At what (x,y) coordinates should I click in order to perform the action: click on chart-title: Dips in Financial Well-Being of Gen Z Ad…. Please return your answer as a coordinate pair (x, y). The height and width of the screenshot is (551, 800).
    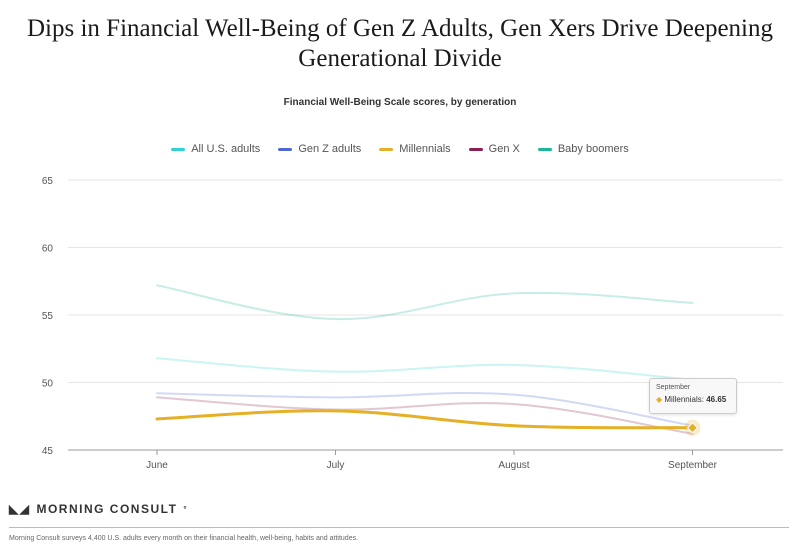
    Looking at the image, I should click on (400, 44).